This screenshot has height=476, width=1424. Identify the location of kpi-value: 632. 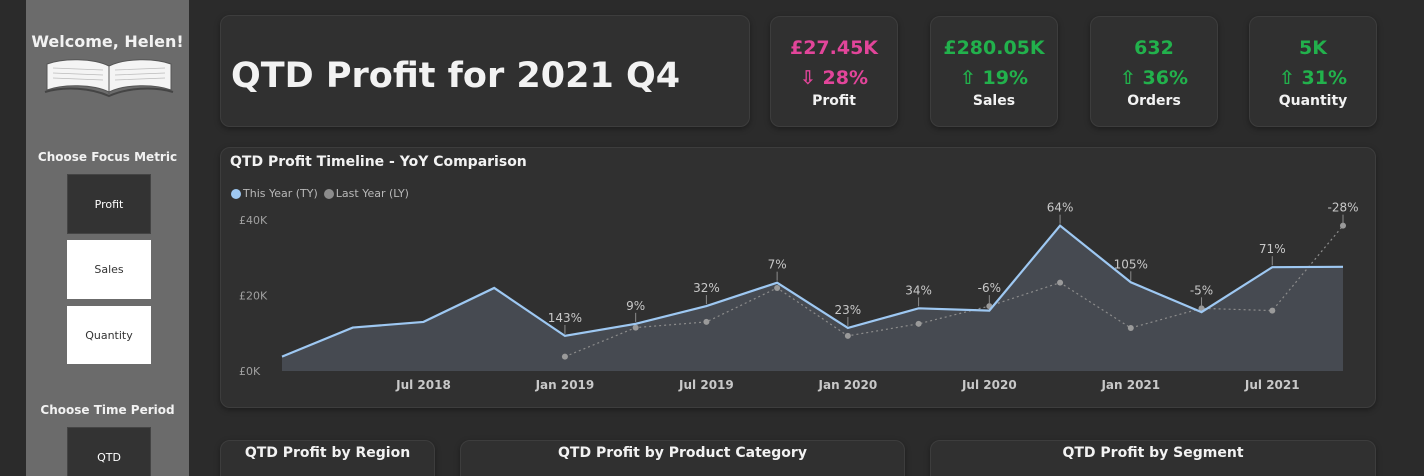
(1154, 48).